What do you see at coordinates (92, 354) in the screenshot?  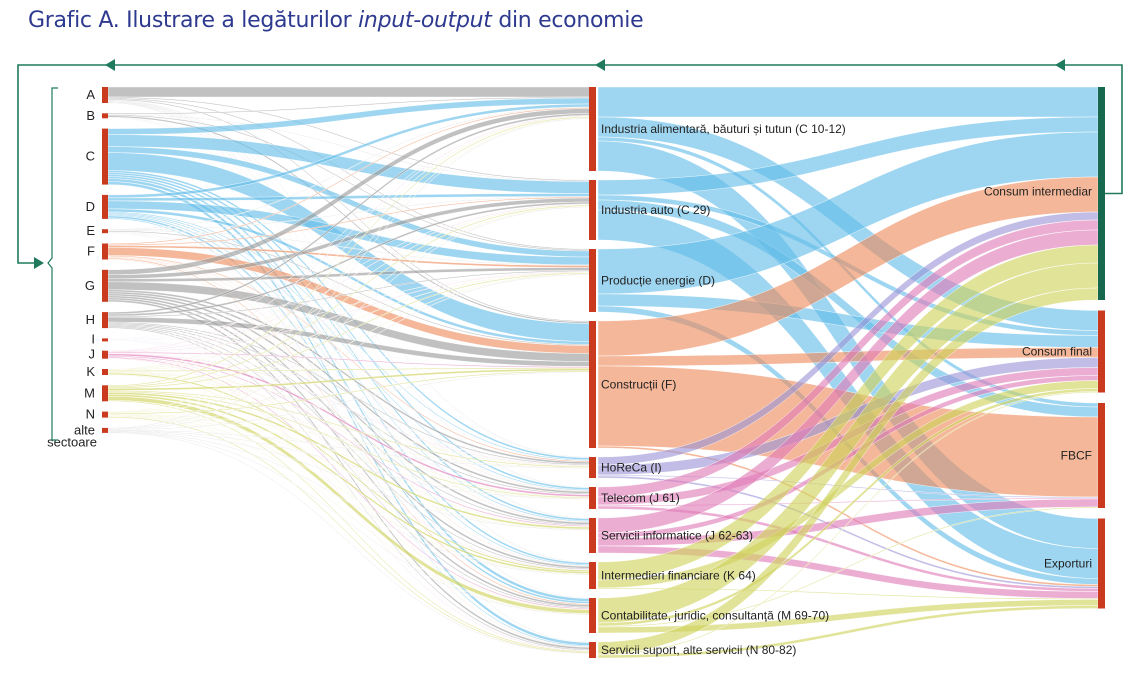 I see `left-node-label: J` at bounding box center [92, 354].